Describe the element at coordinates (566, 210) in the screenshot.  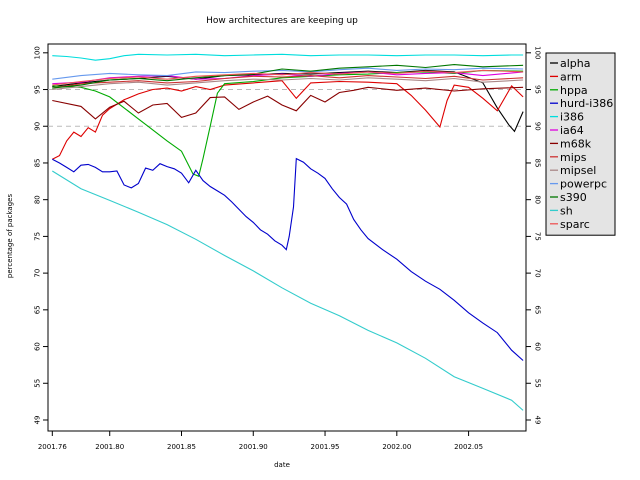
I see `legend-label-sh: sh` at that location.